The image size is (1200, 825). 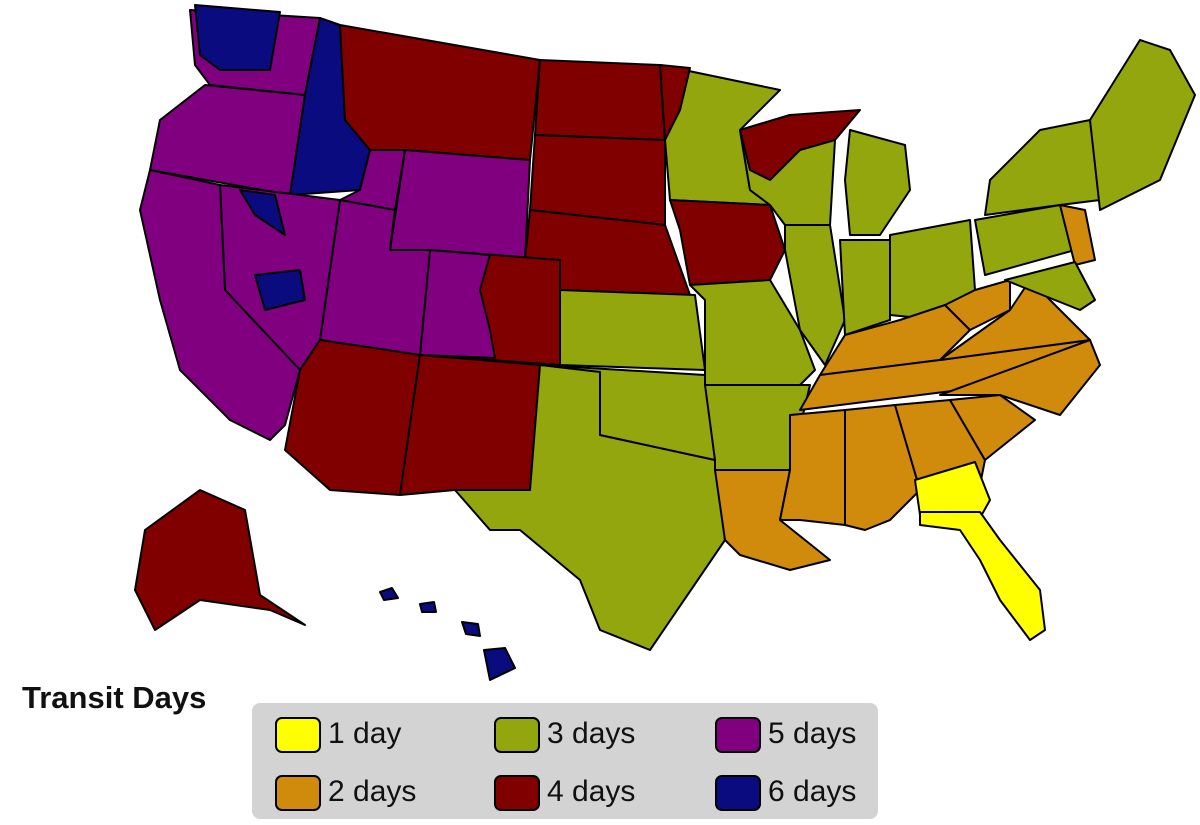 I want to click on legend-label: 2 days, so click(x=372, y=791).